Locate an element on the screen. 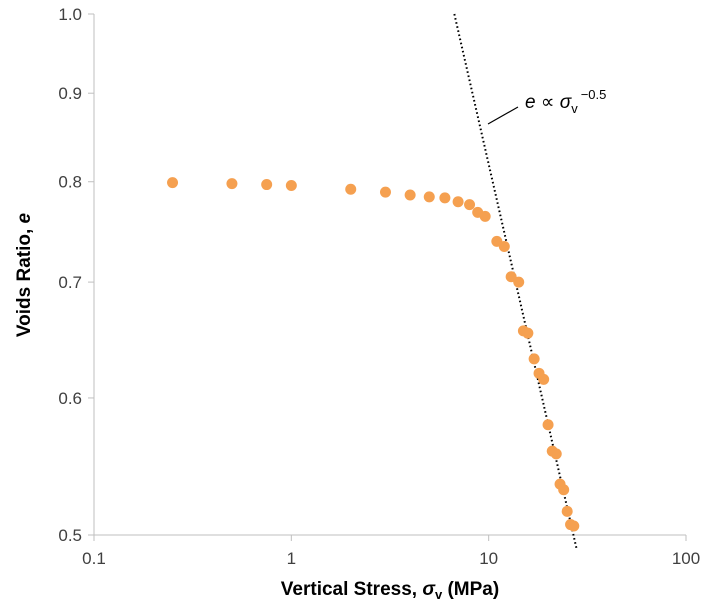 The height and width of the screenshot is (605, 705). x-axis-title: Vertical Stress, σv (MPa) is located at coordinates (390, 590).